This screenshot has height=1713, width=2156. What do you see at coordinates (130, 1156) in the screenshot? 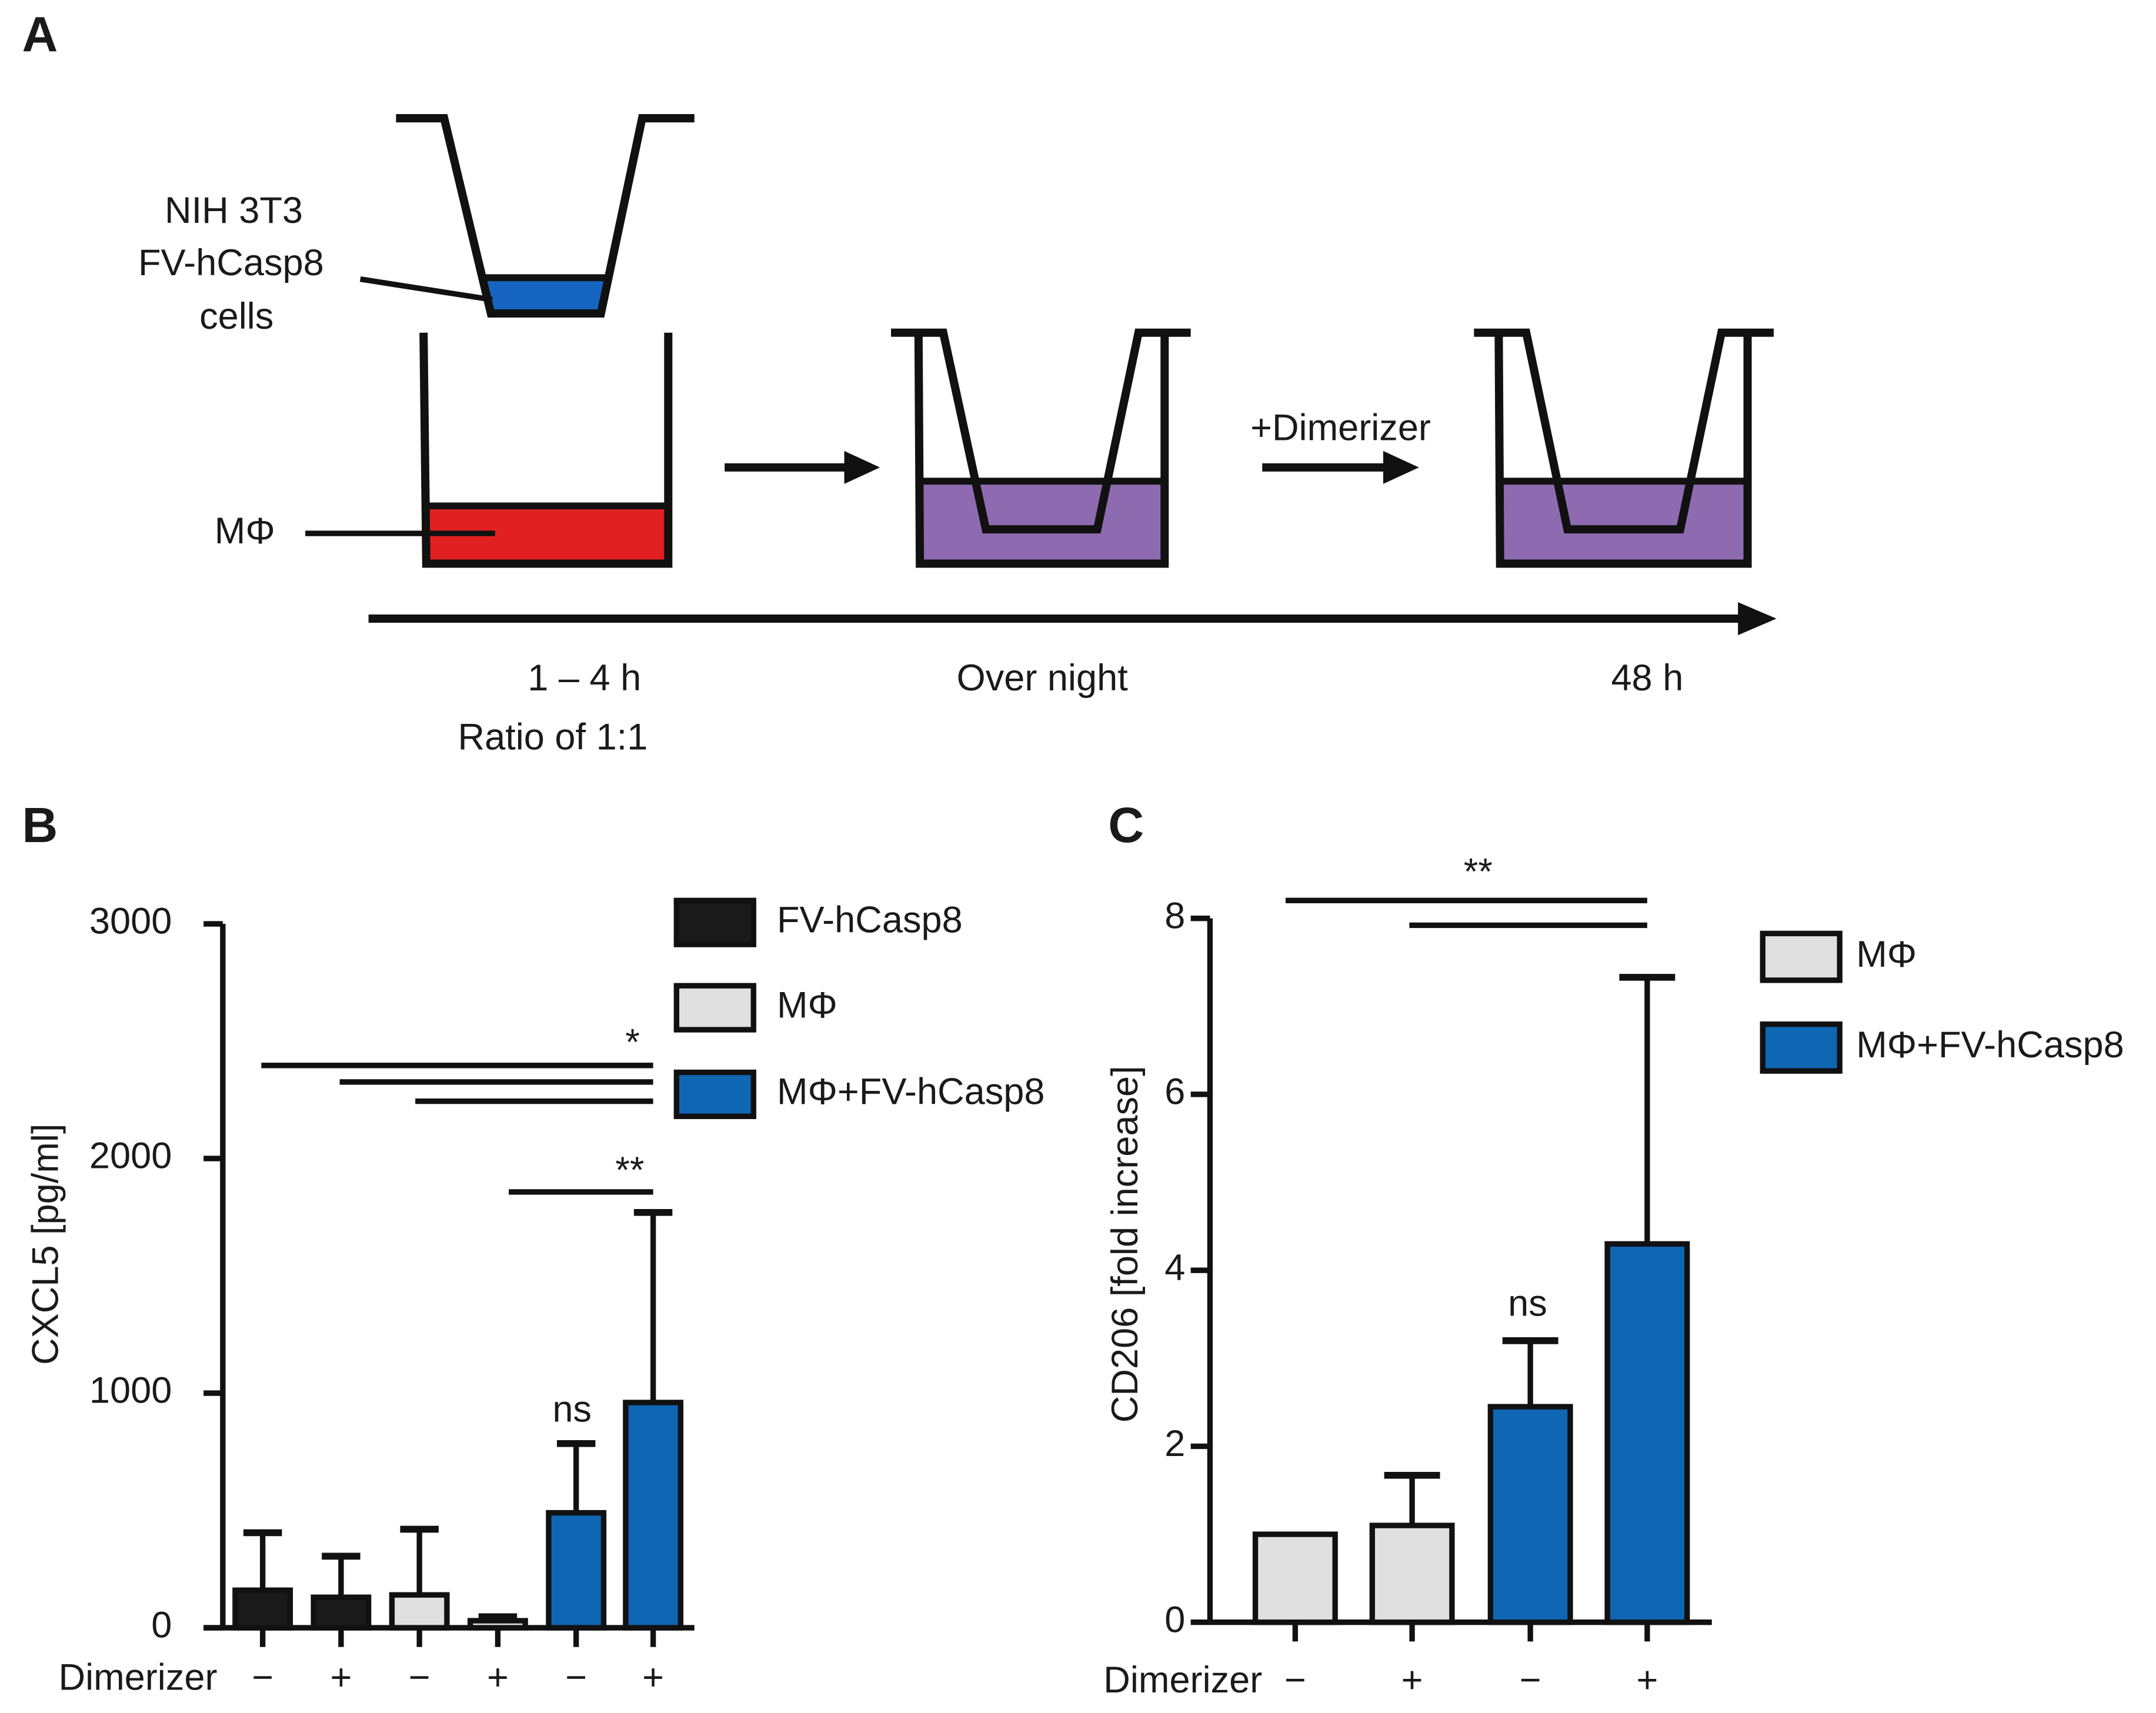
I see `y-tick-label: 2000` at bounding box center [130, 1156].